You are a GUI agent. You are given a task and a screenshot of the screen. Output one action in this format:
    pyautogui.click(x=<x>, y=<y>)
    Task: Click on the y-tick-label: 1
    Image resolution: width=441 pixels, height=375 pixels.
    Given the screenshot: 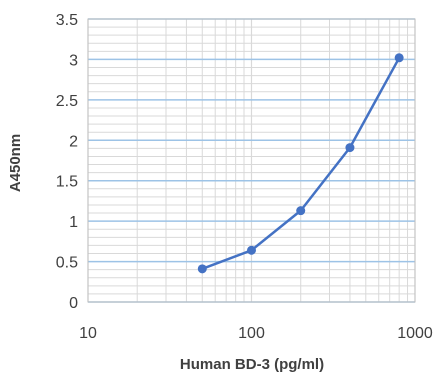 What is the action you would take?
    pyautogui.click(x=73, y=222)
    